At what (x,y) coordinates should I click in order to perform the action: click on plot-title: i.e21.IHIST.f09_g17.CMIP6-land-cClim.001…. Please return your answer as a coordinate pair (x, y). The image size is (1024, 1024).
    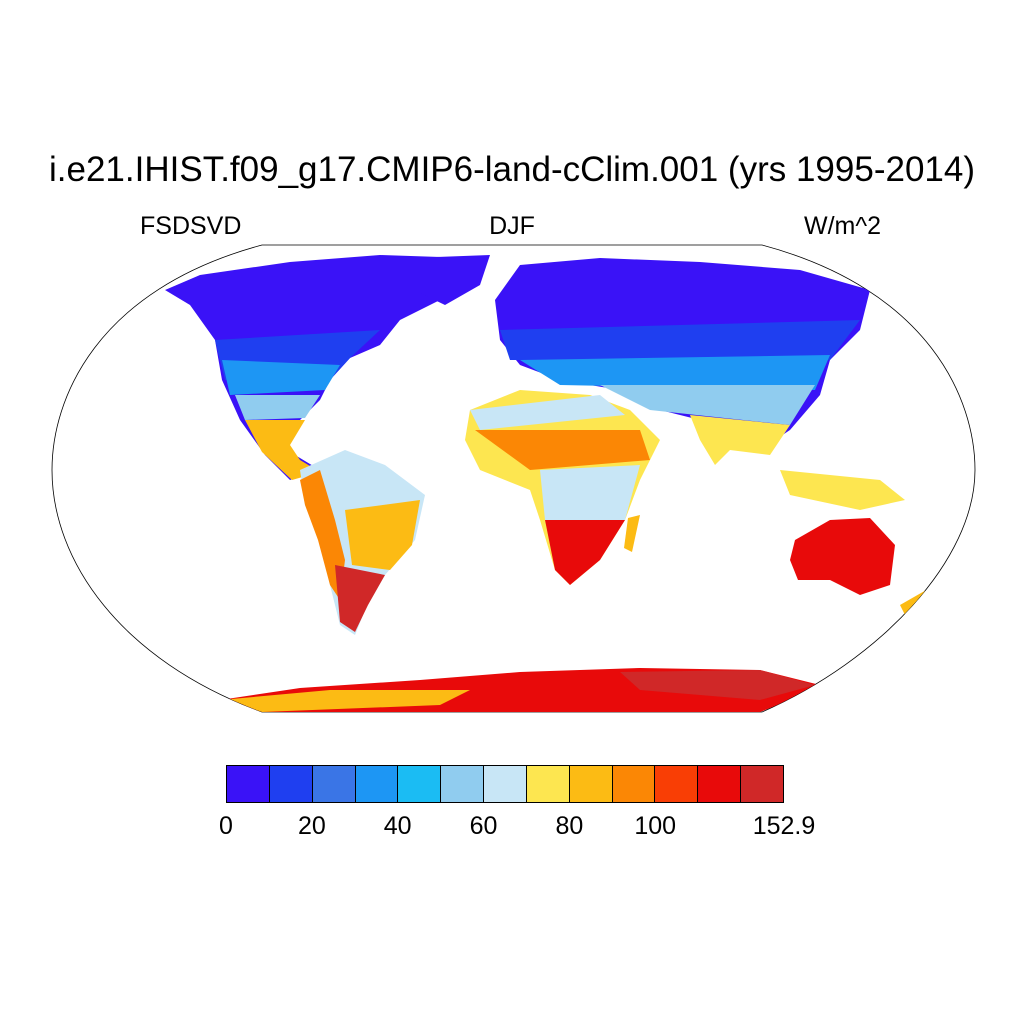
    Looking at the image, I should click on (512, 169).